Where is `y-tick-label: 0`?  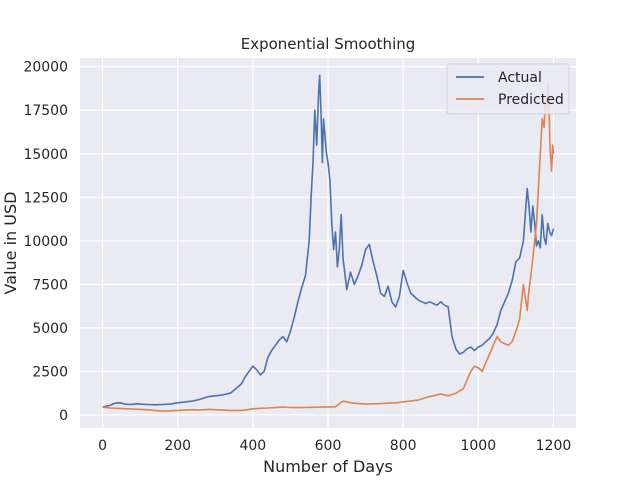
y-tick-label: 0 is located at coordinates (63, 416).